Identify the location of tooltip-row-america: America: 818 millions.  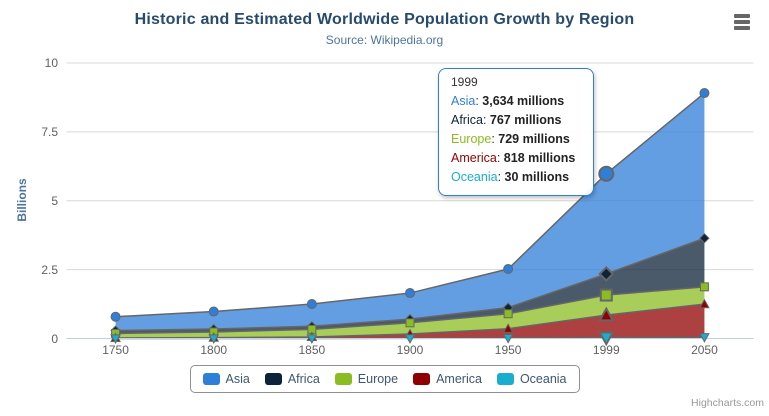
(513, 158).